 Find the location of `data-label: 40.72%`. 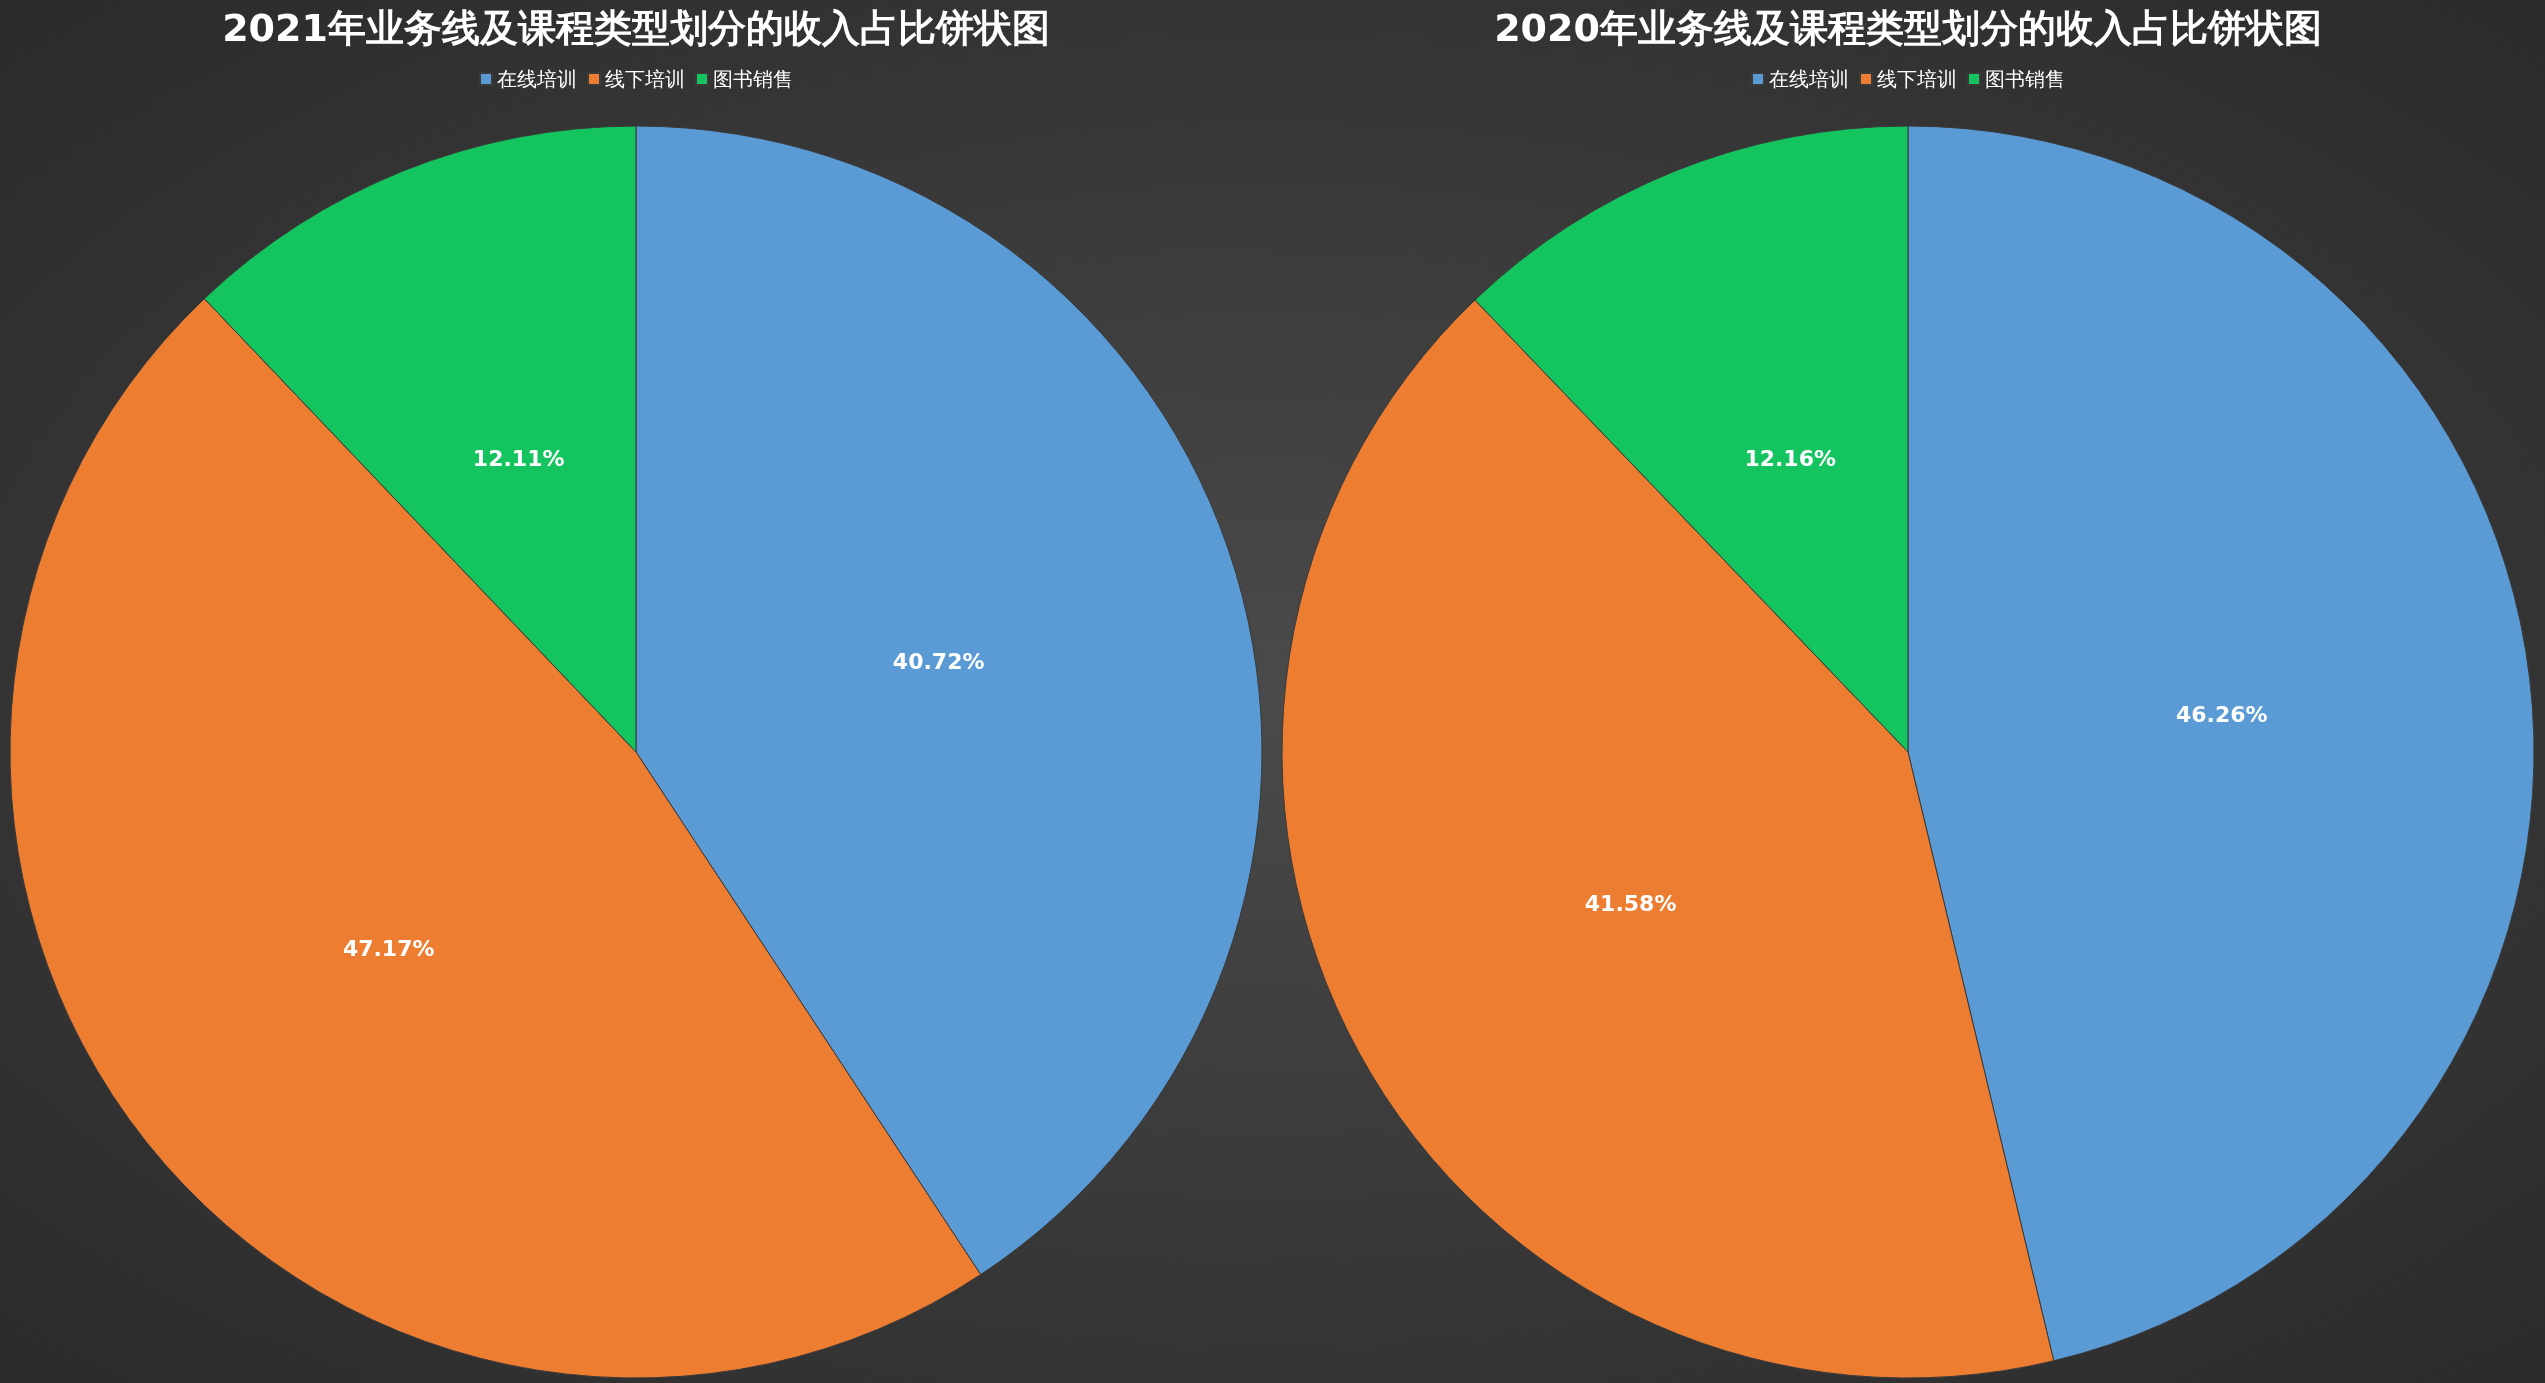

data-label: 40.72% is located at coordinates (938, 661).